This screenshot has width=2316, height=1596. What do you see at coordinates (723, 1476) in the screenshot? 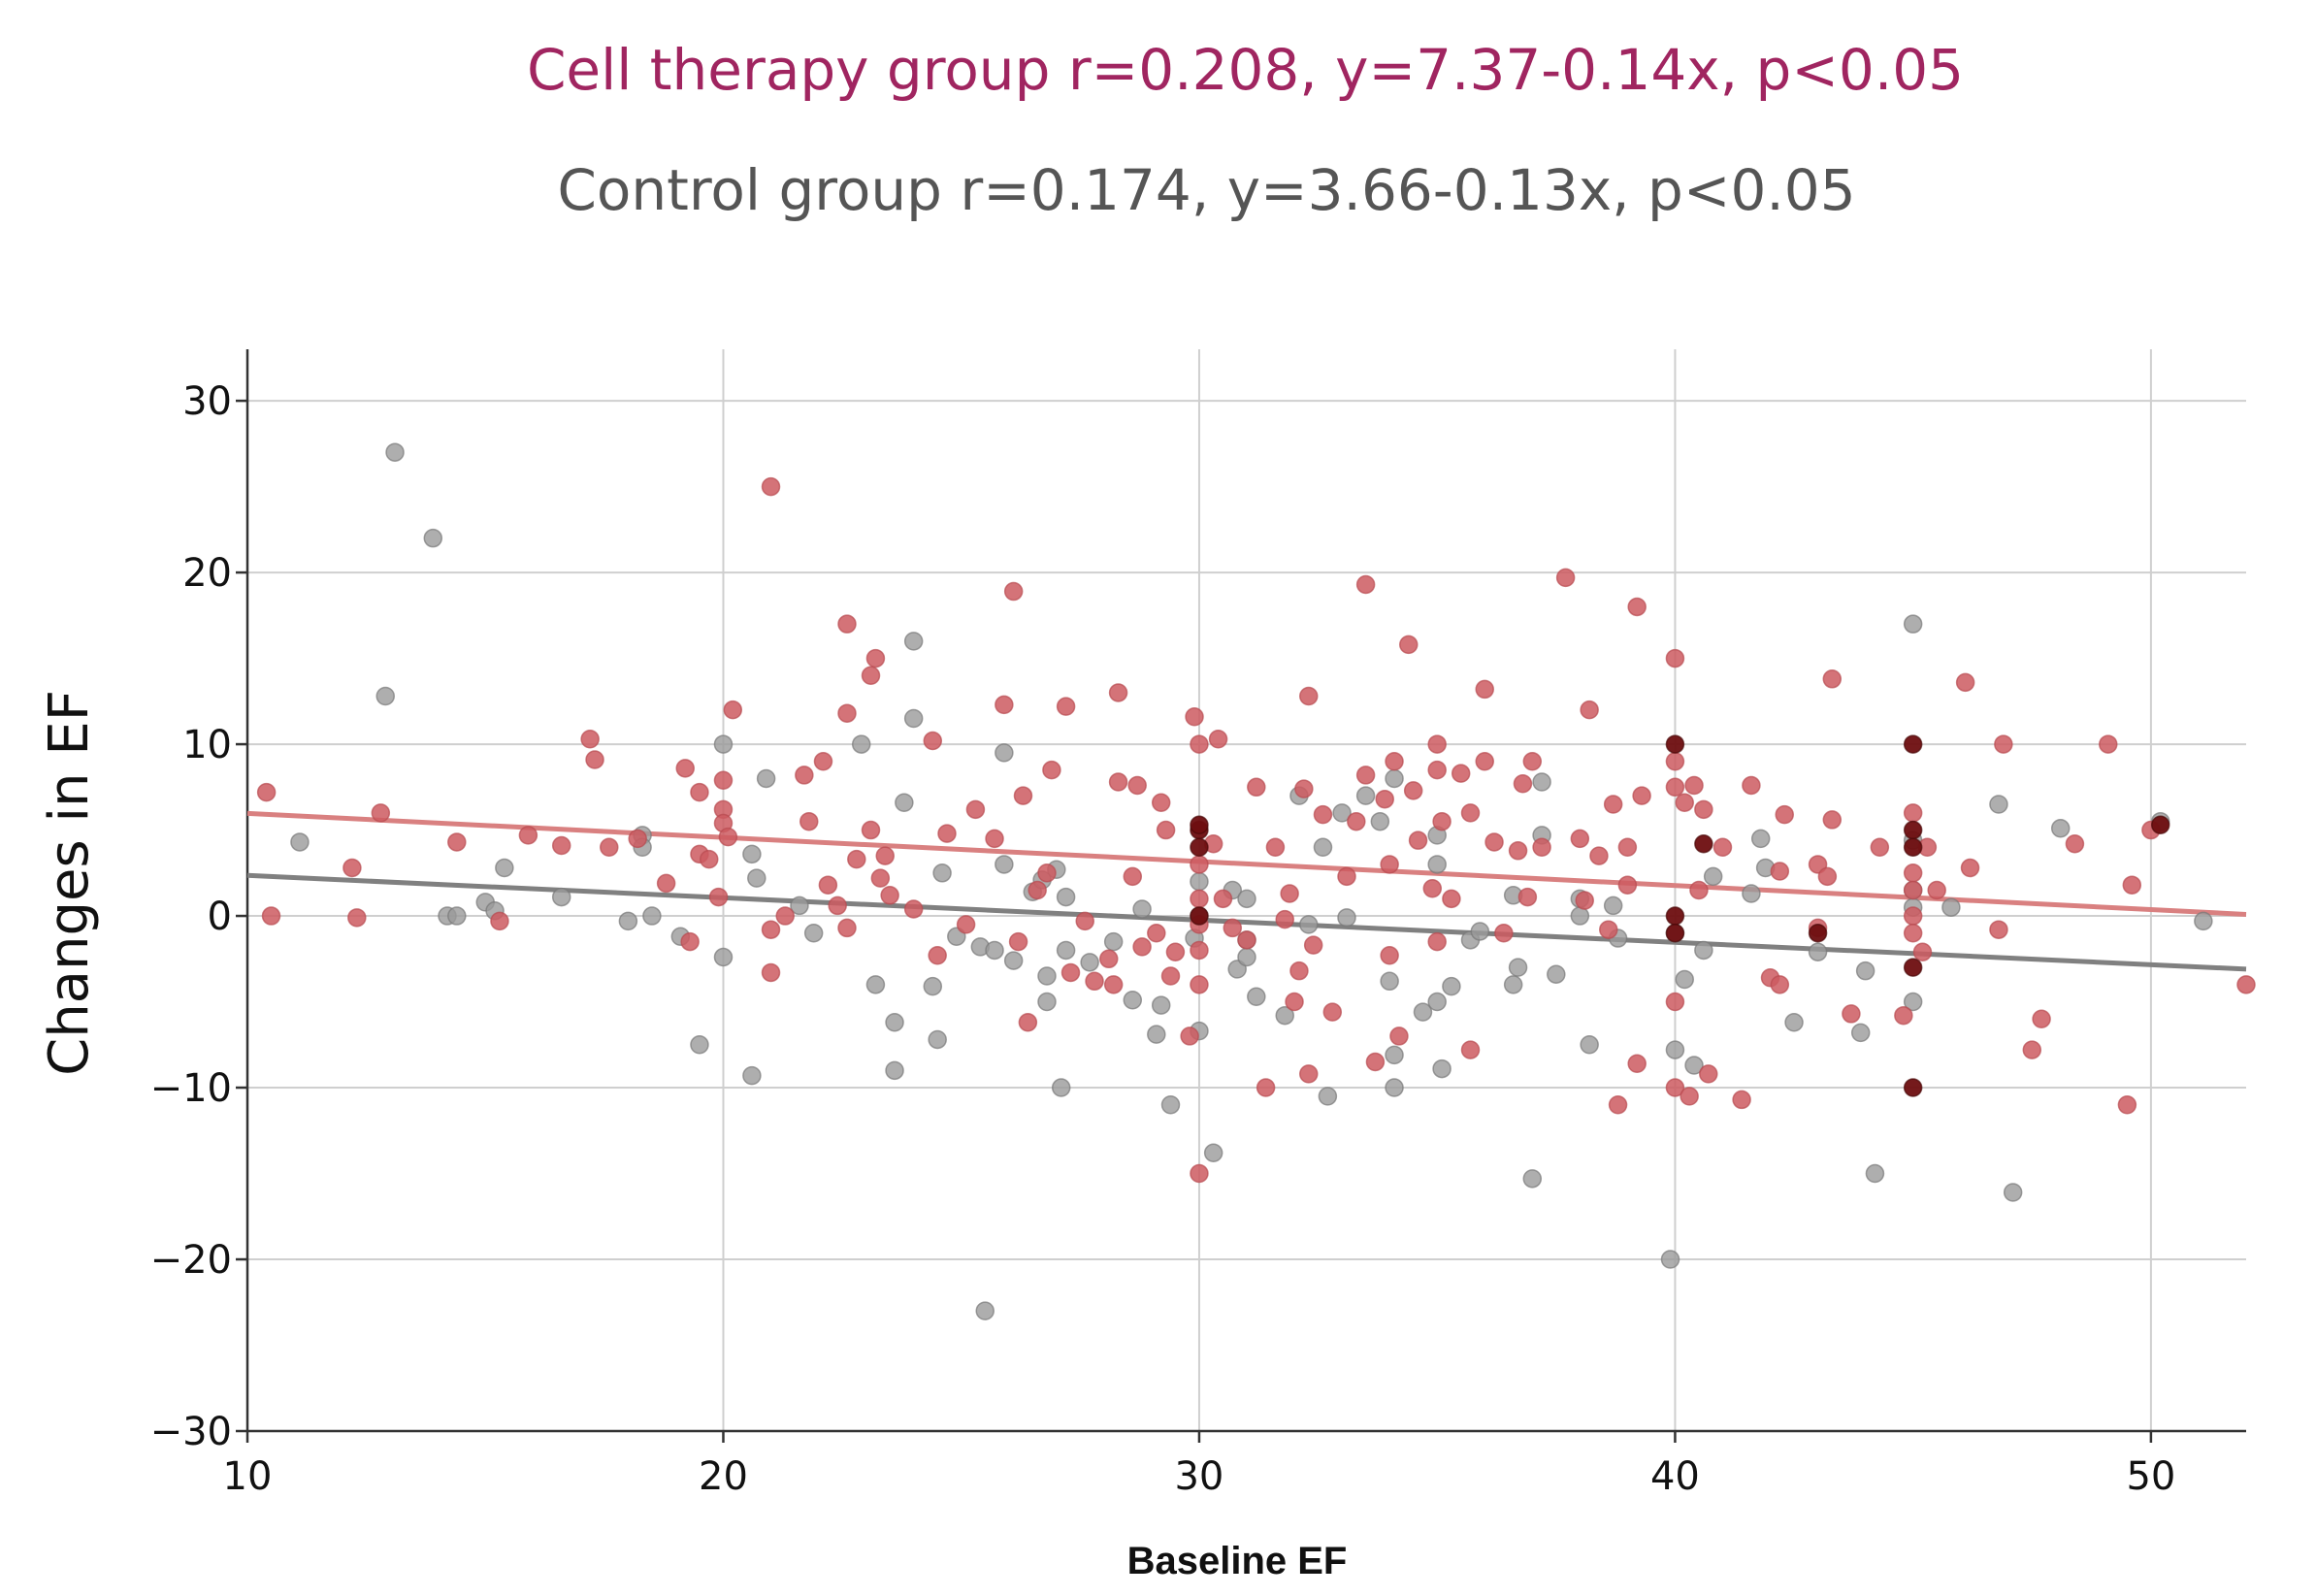
I see `x-tick-label: 20` at bounding box center [723, 1476].